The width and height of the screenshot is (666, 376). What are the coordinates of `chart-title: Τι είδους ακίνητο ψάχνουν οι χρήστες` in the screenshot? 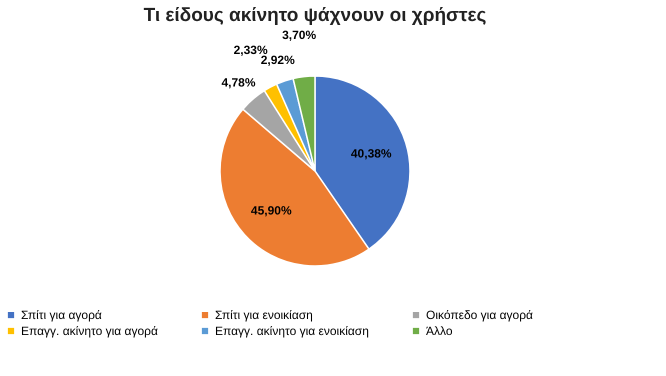 It's located at (315, 15).